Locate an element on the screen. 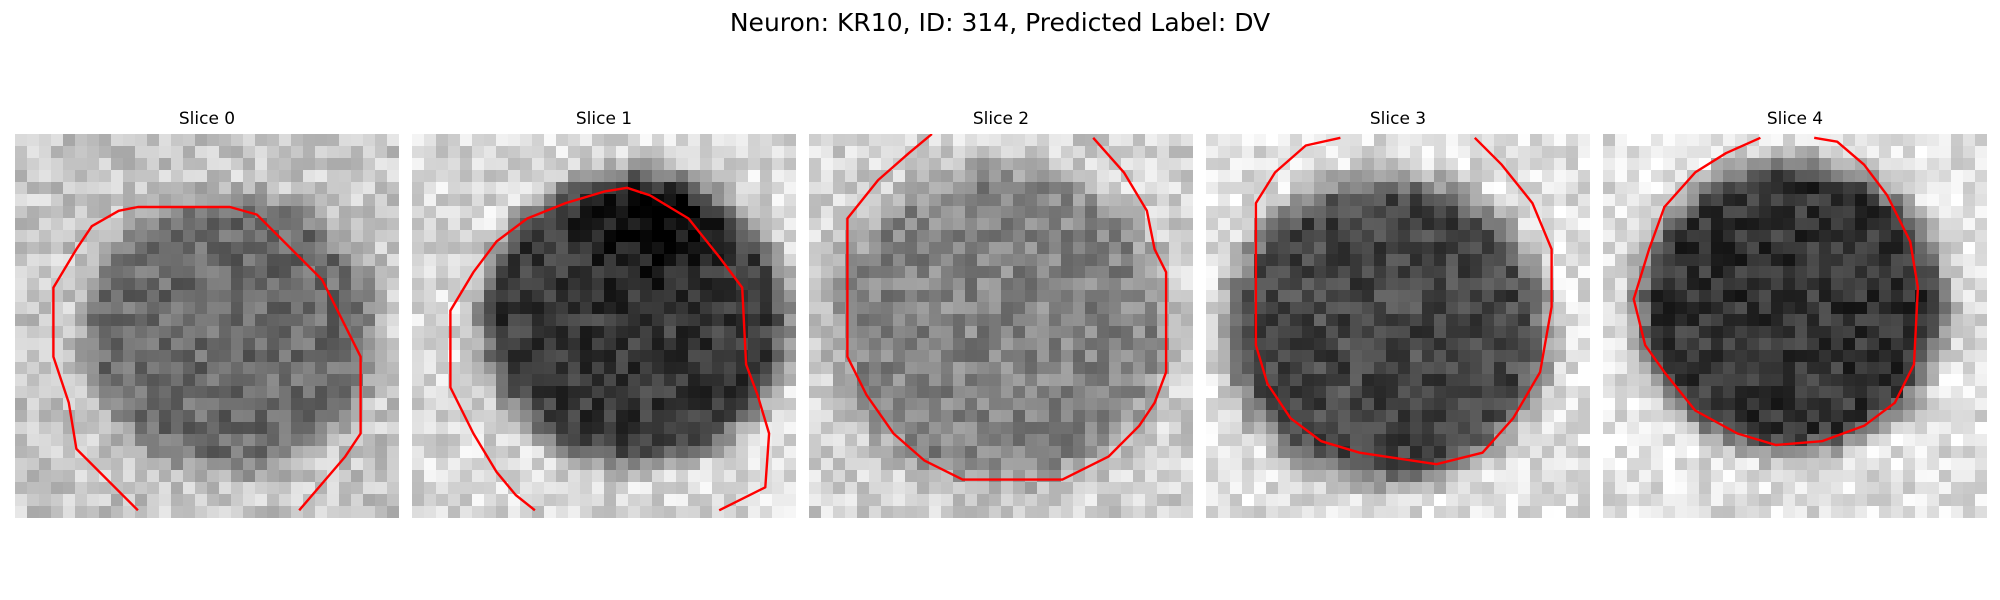 This screenshot has width=2000, height=600. slice-panel-0: Slice 0 is located at coordinates (207, 313).